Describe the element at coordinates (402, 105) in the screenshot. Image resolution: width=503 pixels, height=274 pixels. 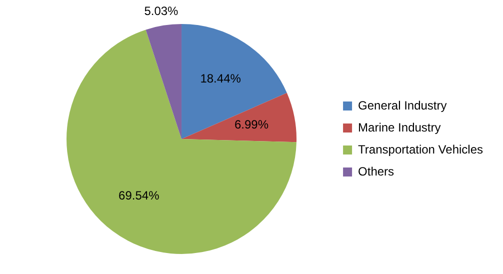
I see `legend-label: General Industry` at that location.